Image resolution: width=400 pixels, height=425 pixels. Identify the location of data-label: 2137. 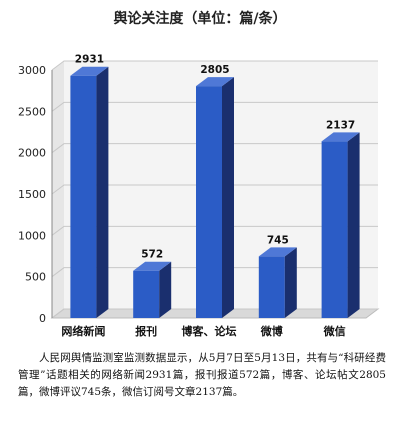
(340, 125).